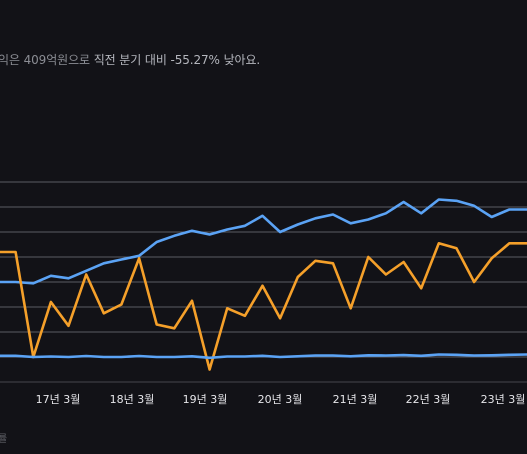 The height and width of the screenshot is (454, 527). What do you see at coordinates (503, 399) in the screenshot?
I see `x-tick-label: 23년 3월` at bounding box center [503, 399].